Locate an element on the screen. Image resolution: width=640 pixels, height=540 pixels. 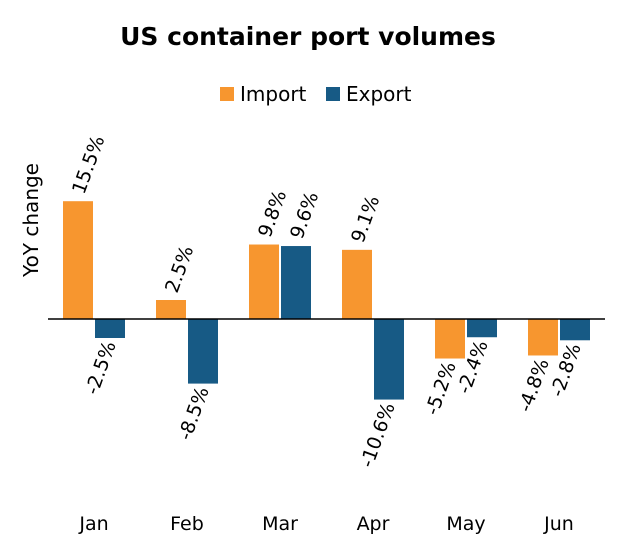
data-label-import-mar: 9.8% is located at coordinates (272, 213).